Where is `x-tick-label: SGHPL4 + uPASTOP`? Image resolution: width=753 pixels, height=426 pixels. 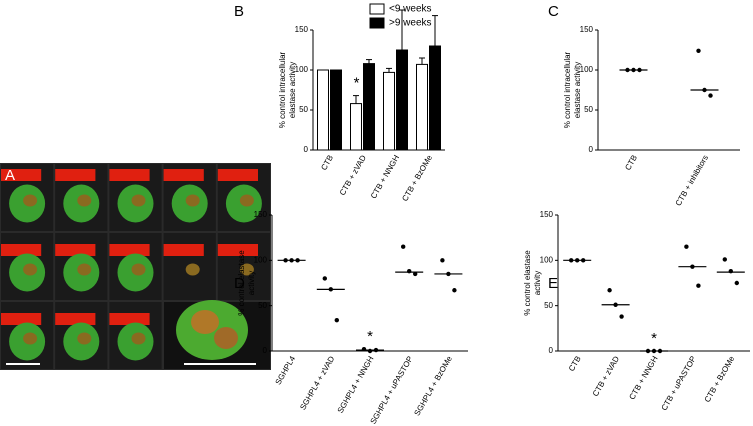 x-tick-label: SGHPL4 + uPASTOP is located at coordinates (392, 390).